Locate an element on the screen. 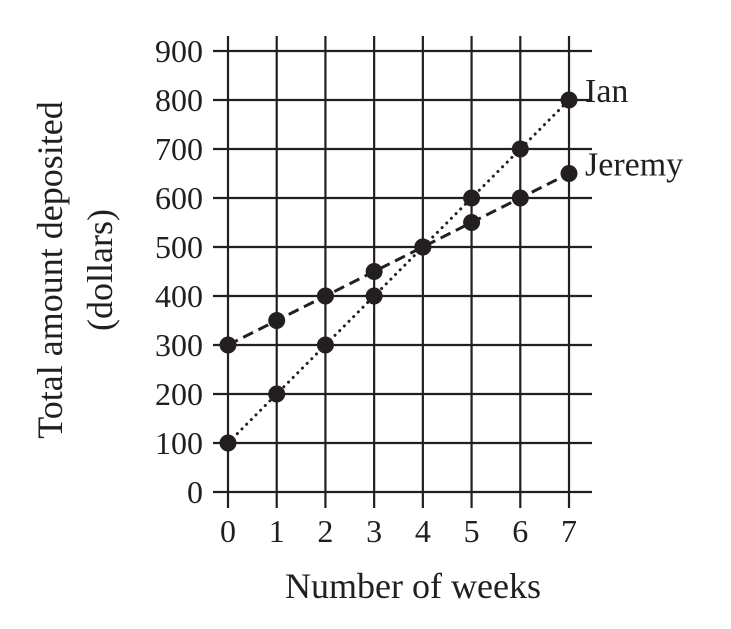 This screenshot has height=629, width=731. x-axis-title: Number of weeks is located at coordinates (413, 586).